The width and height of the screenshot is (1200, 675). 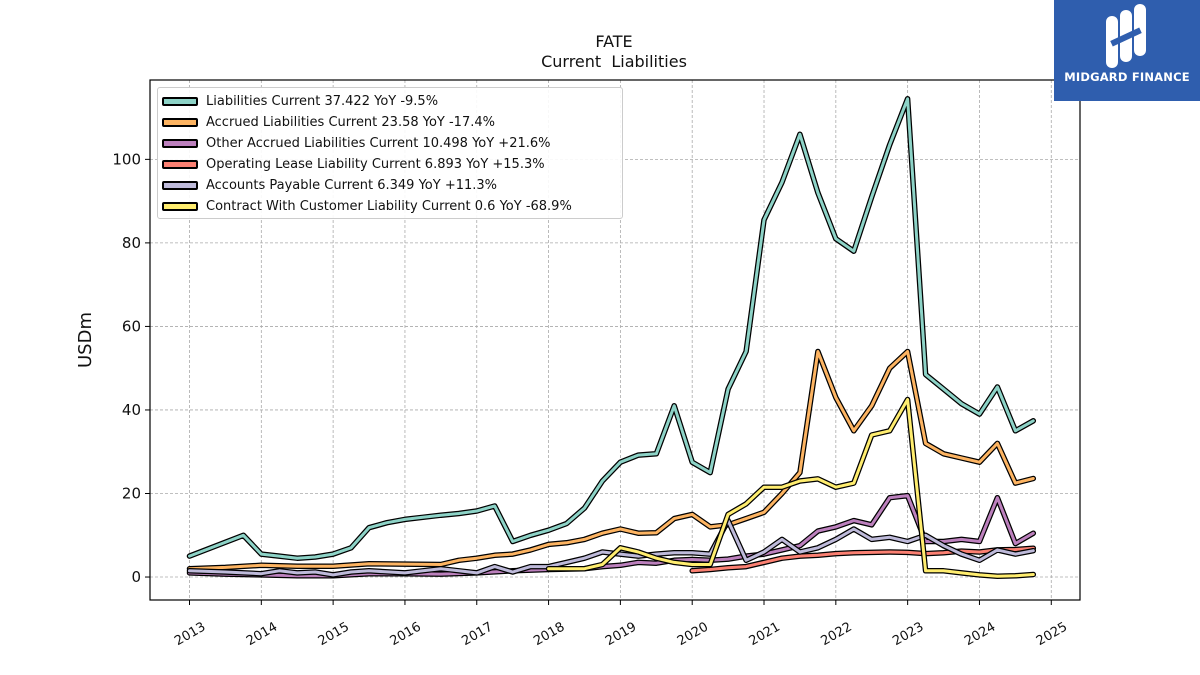 What do you see at coordinates (334, 635) in the screenshot?
I see `x-tick-label: 2015` at bounding box center [334, 635].